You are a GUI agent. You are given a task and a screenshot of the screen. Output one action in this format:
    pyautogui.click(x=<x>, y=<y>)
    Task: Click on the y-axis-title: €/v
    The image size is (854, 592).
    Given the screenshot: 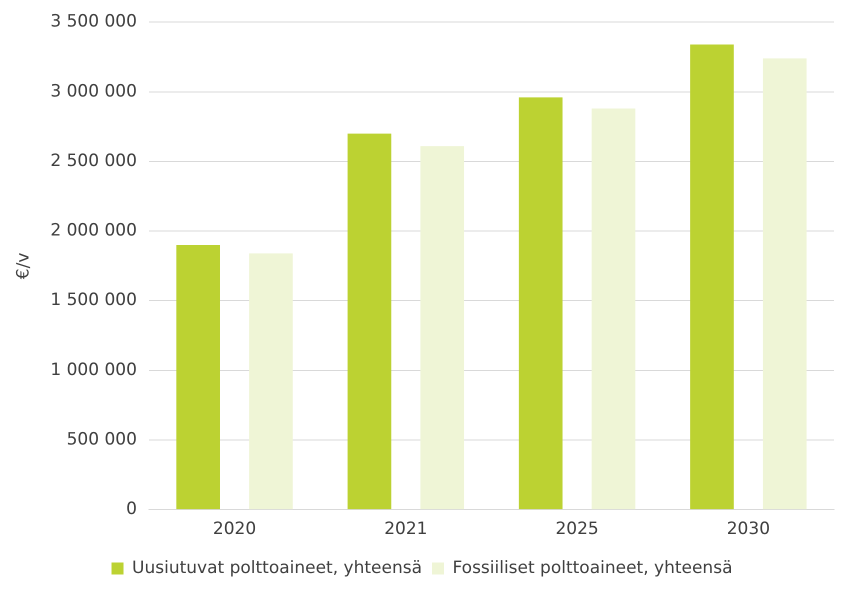 What is the action you would take?
    pyautogui.click(x=24, y=266)
    